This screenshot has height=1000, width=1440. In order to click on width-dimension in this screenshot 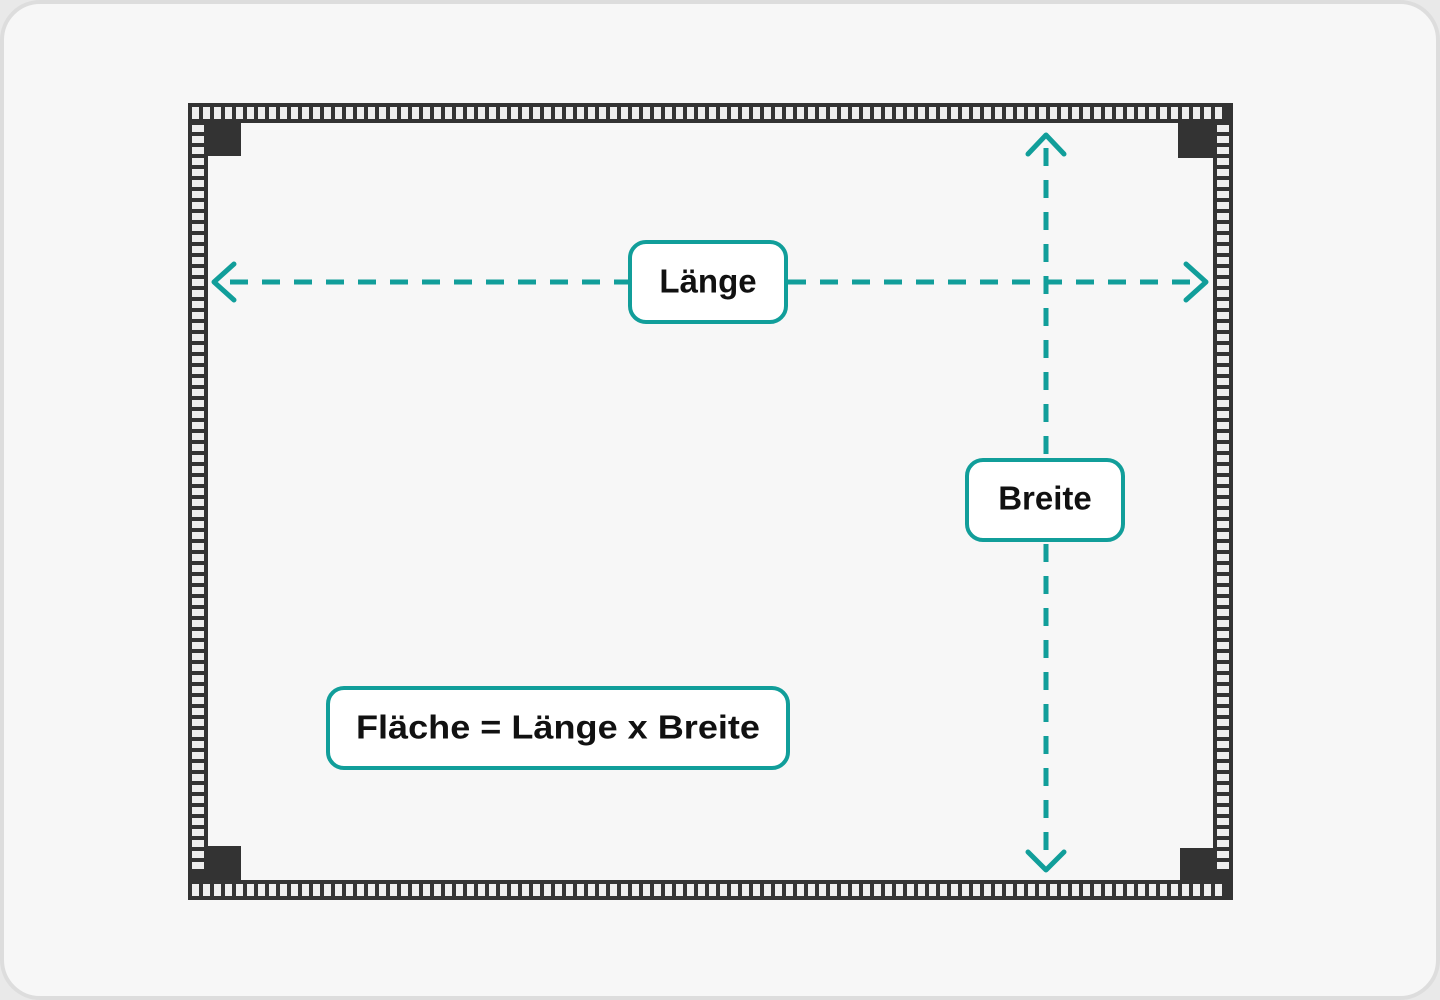, I will do `click(1046, 502)`.